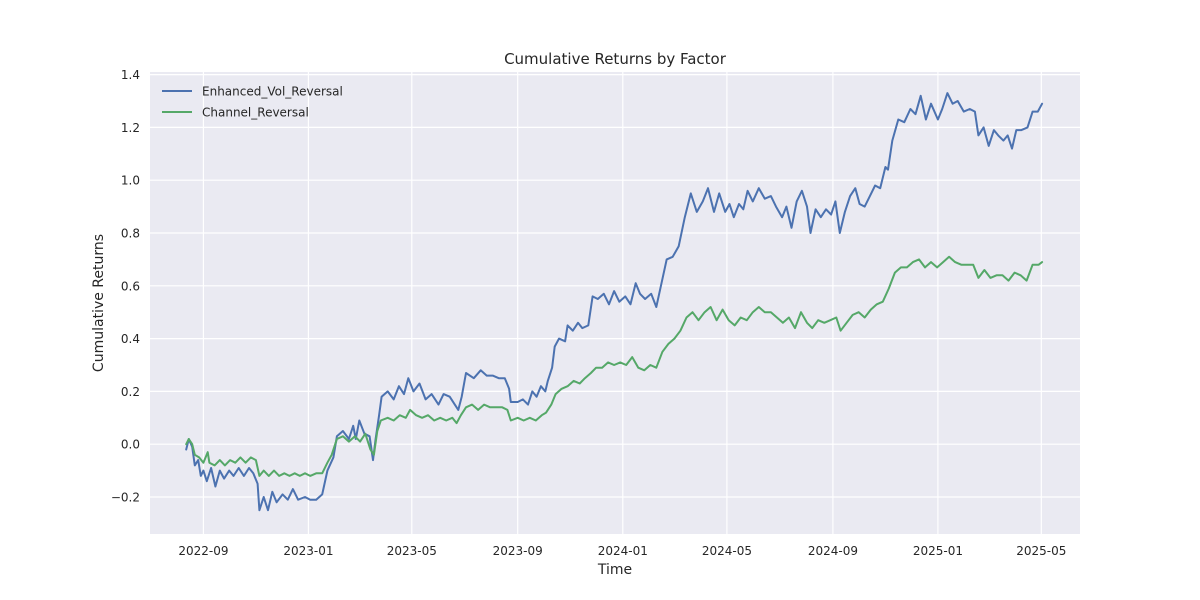 This screenshot has width=1200, height=600. I want to click on x-tick-label: 2023-09, so click(518, 551).